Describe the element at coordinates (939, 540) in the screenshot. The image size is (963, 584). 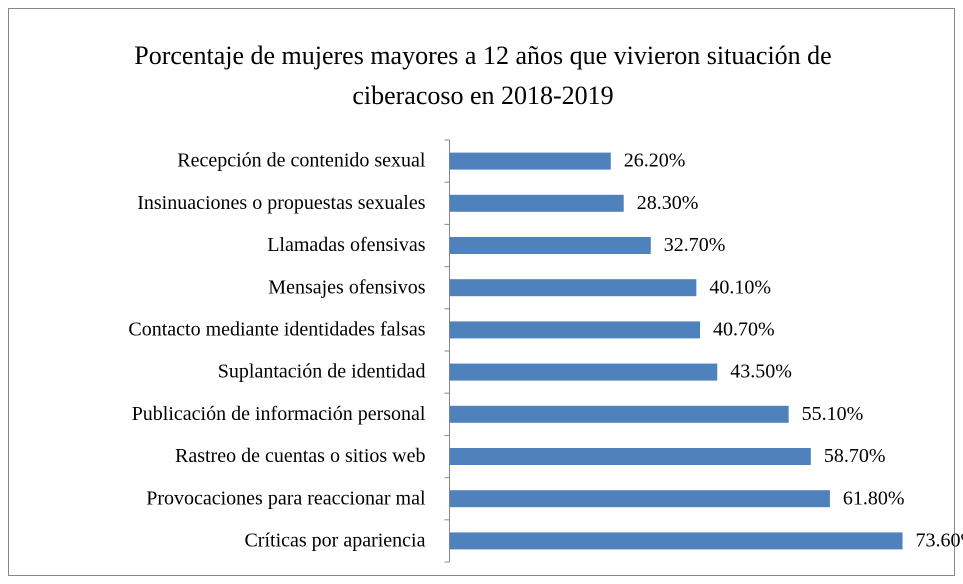
I see `data-label: 73.60%` at that location.